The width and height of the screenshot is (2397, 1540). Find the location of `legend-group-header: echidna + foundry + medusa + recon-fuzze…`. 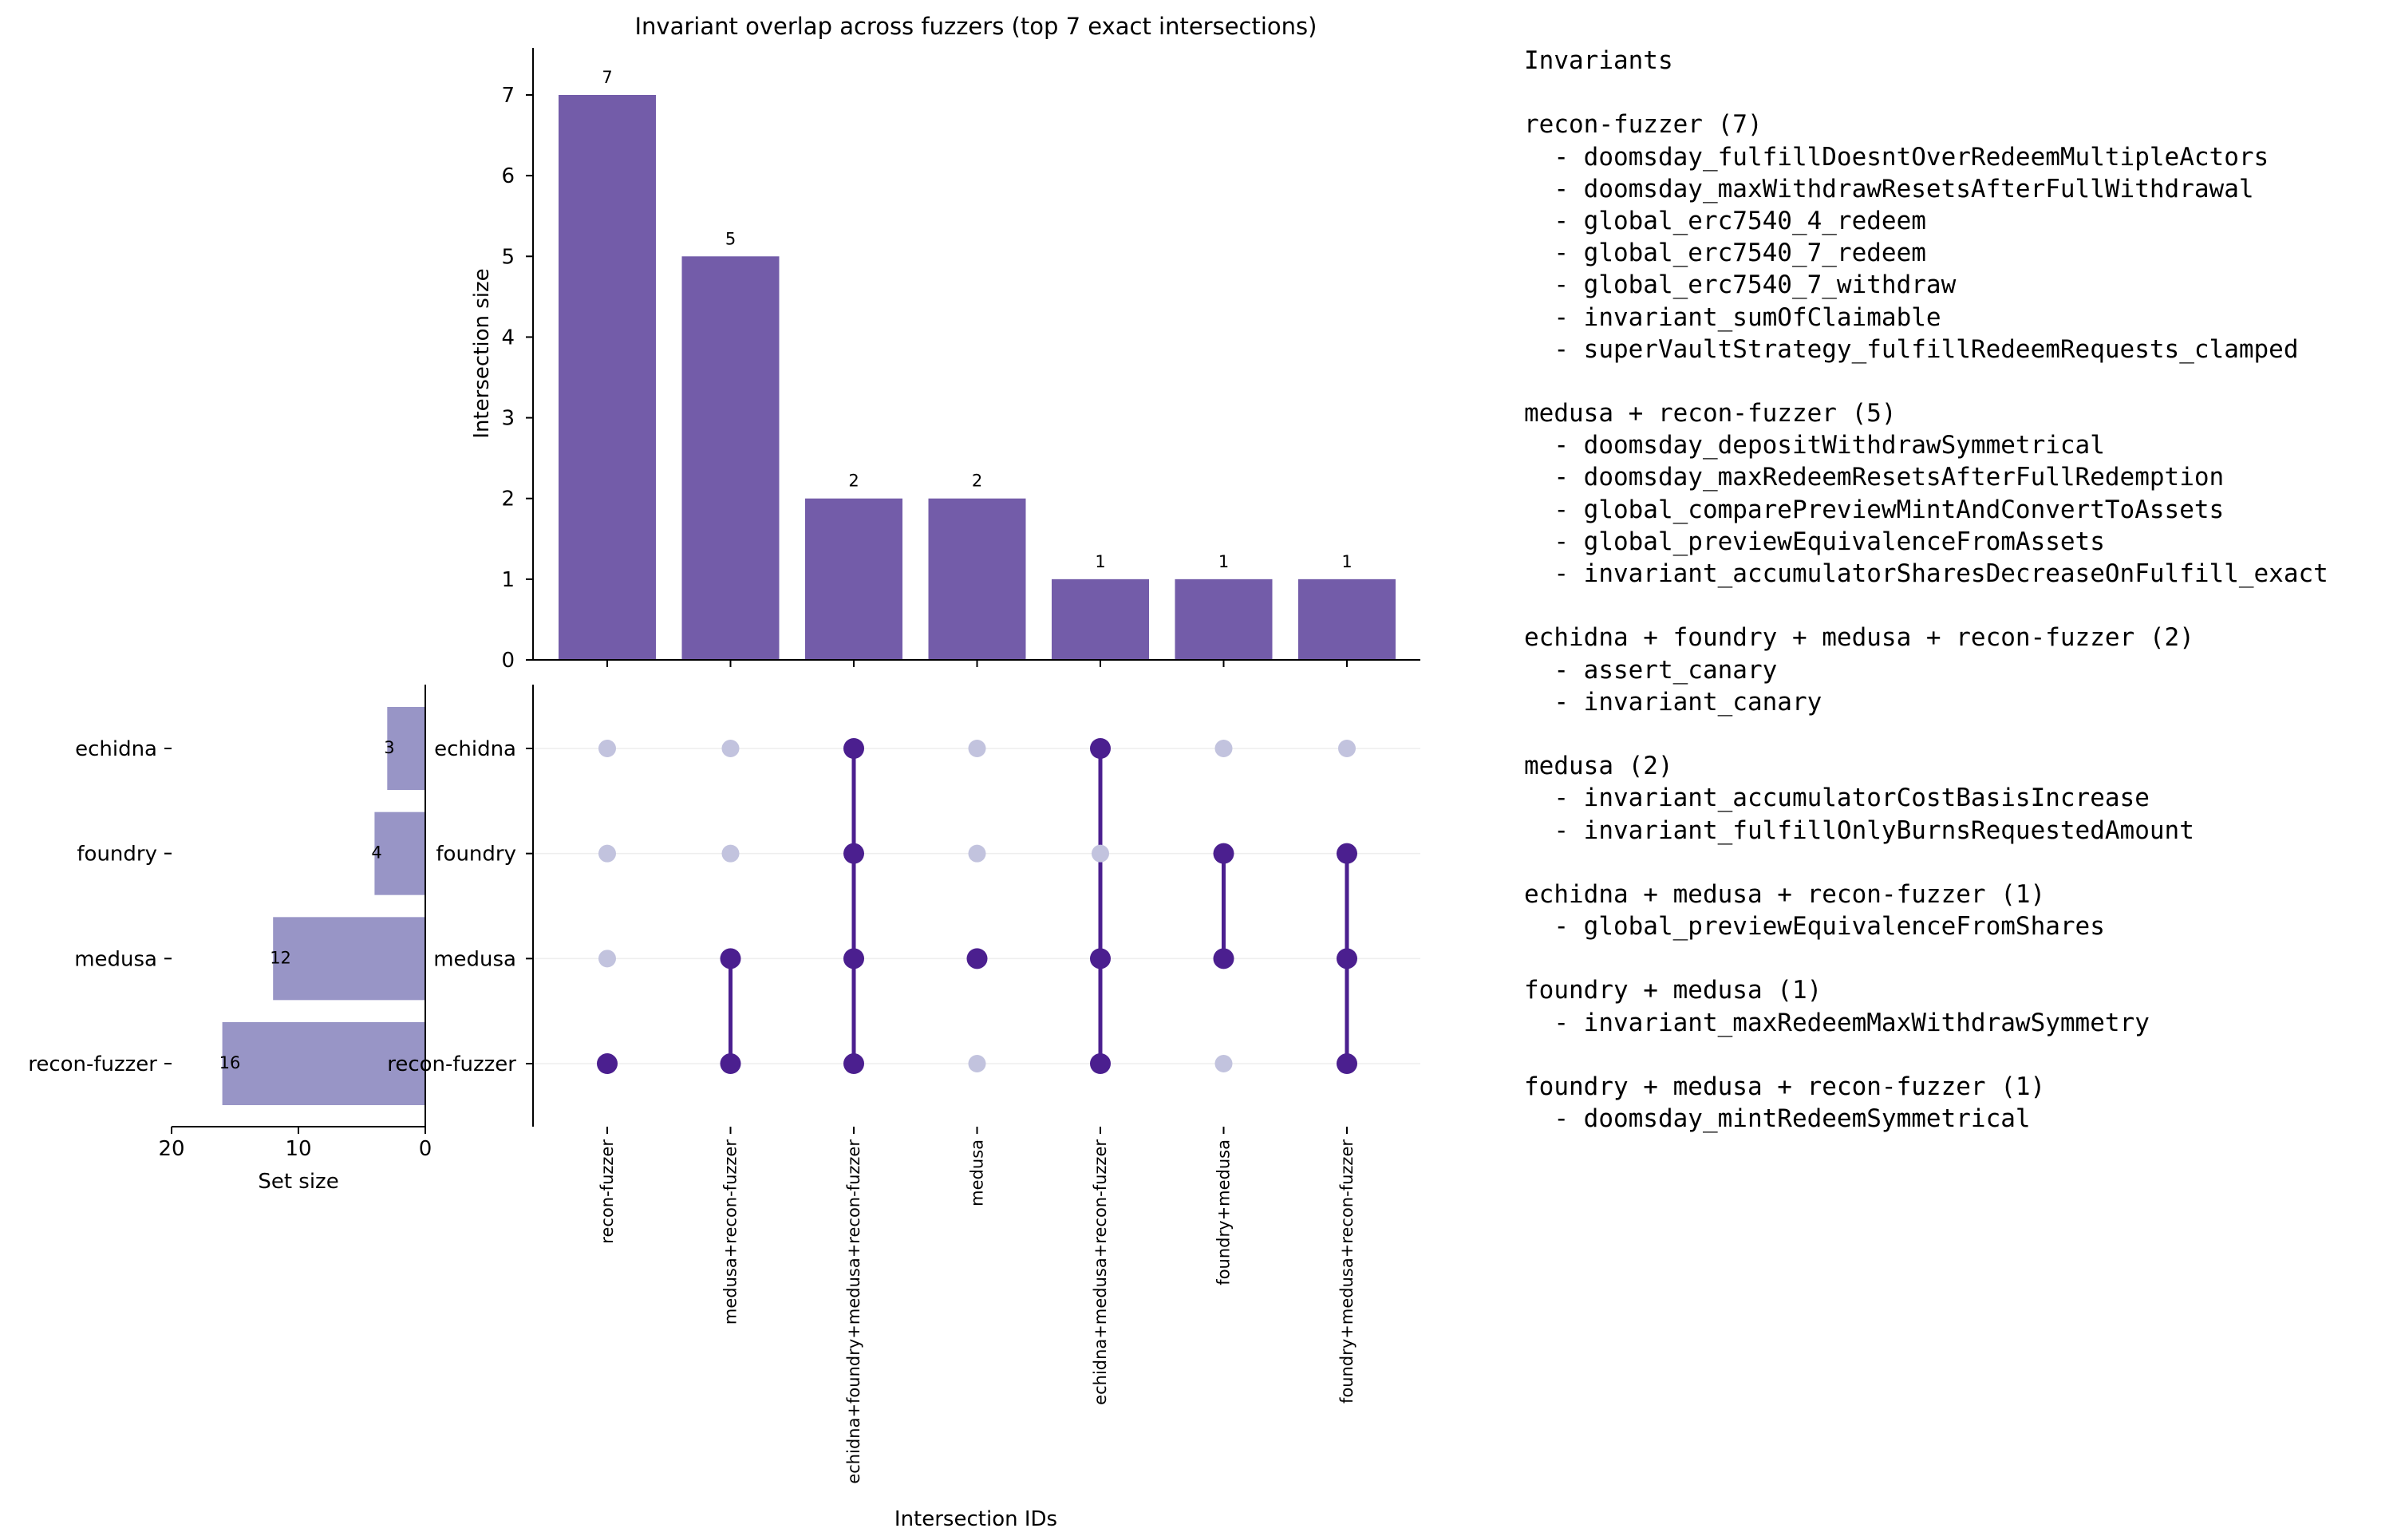

legend-group-header: echidna + foundry + medusa + recon-fuzze… is located at coordinates (1859, 638).